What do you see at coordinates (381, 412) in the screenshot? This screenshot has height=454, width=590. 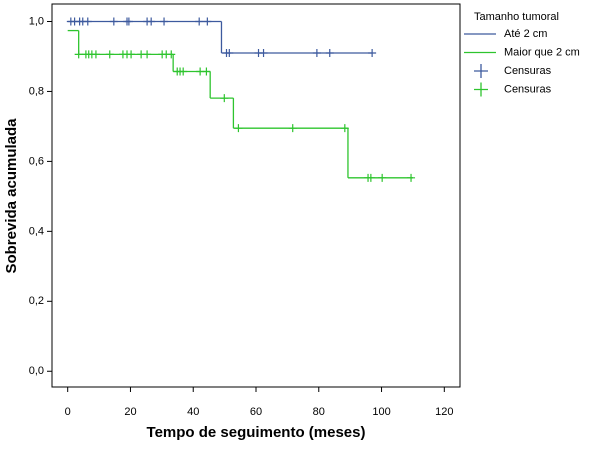 I see `x-tick-label: 100` at bounding box center [381, 412].